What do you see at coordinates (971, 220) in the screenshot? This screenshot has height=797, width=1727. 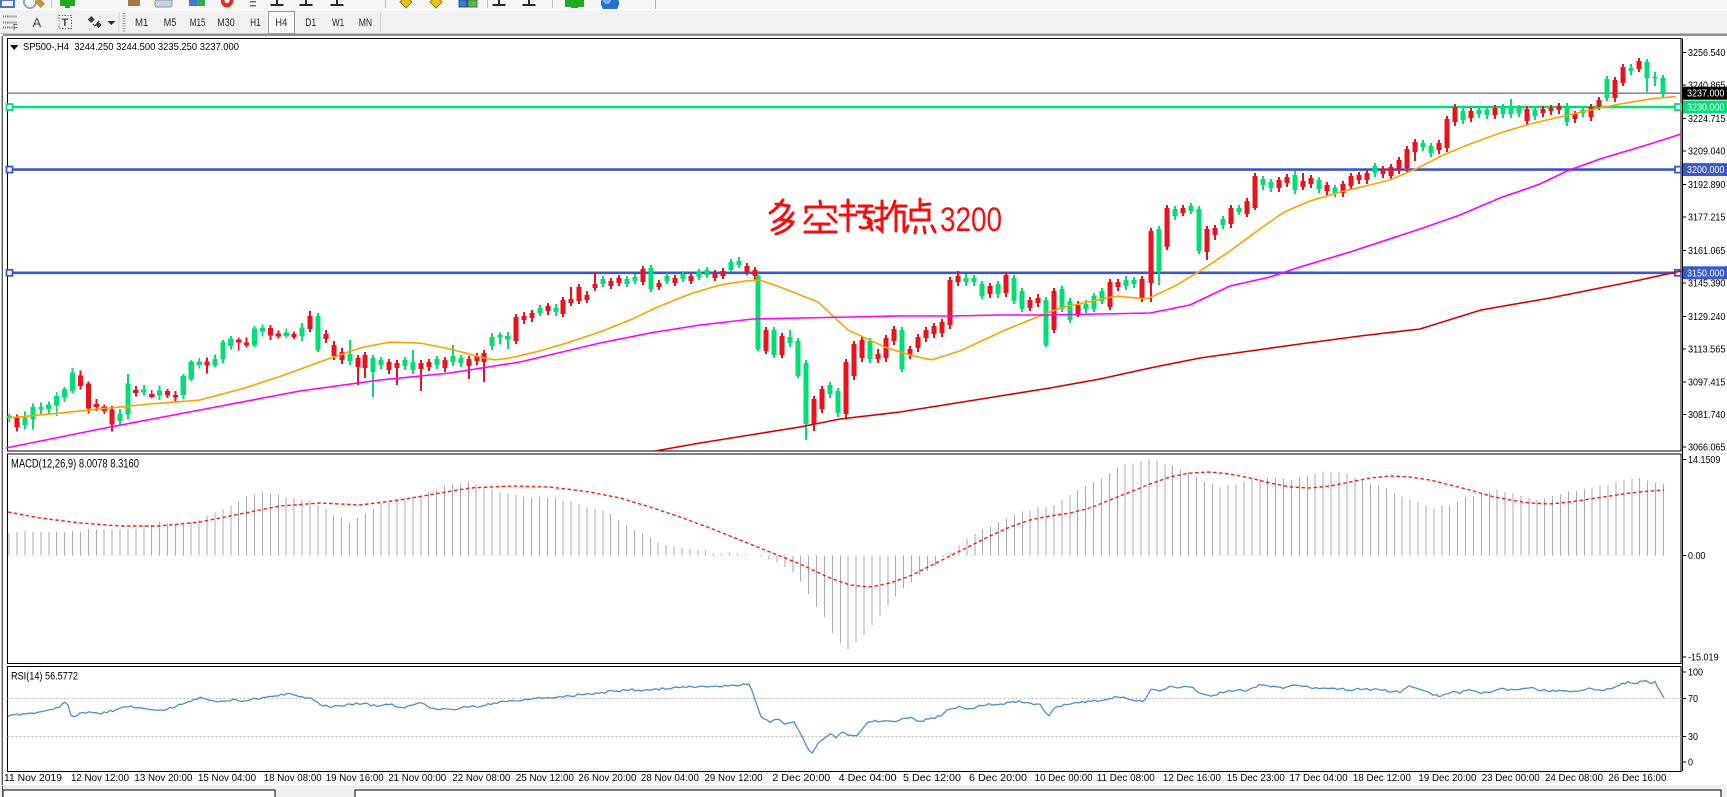 I see `svg-text: 3200` at bounding box center [971, 220].